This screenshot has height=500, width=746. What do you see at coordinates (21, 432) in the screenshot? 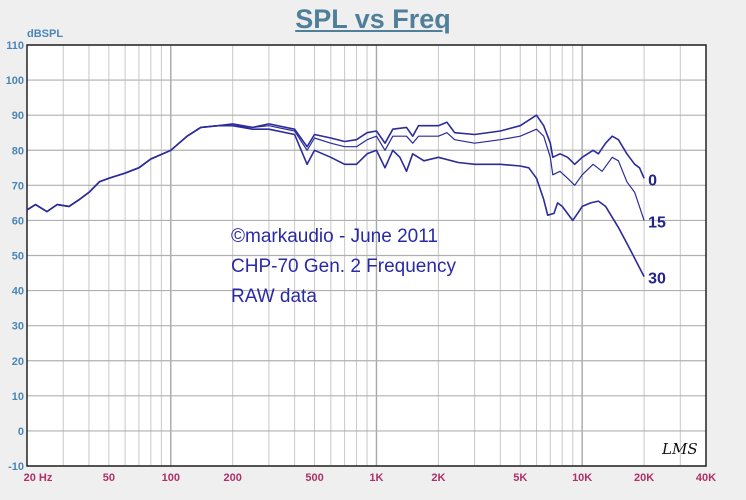
I see `y-tick-label: 0` at bounding box center [21, 432].